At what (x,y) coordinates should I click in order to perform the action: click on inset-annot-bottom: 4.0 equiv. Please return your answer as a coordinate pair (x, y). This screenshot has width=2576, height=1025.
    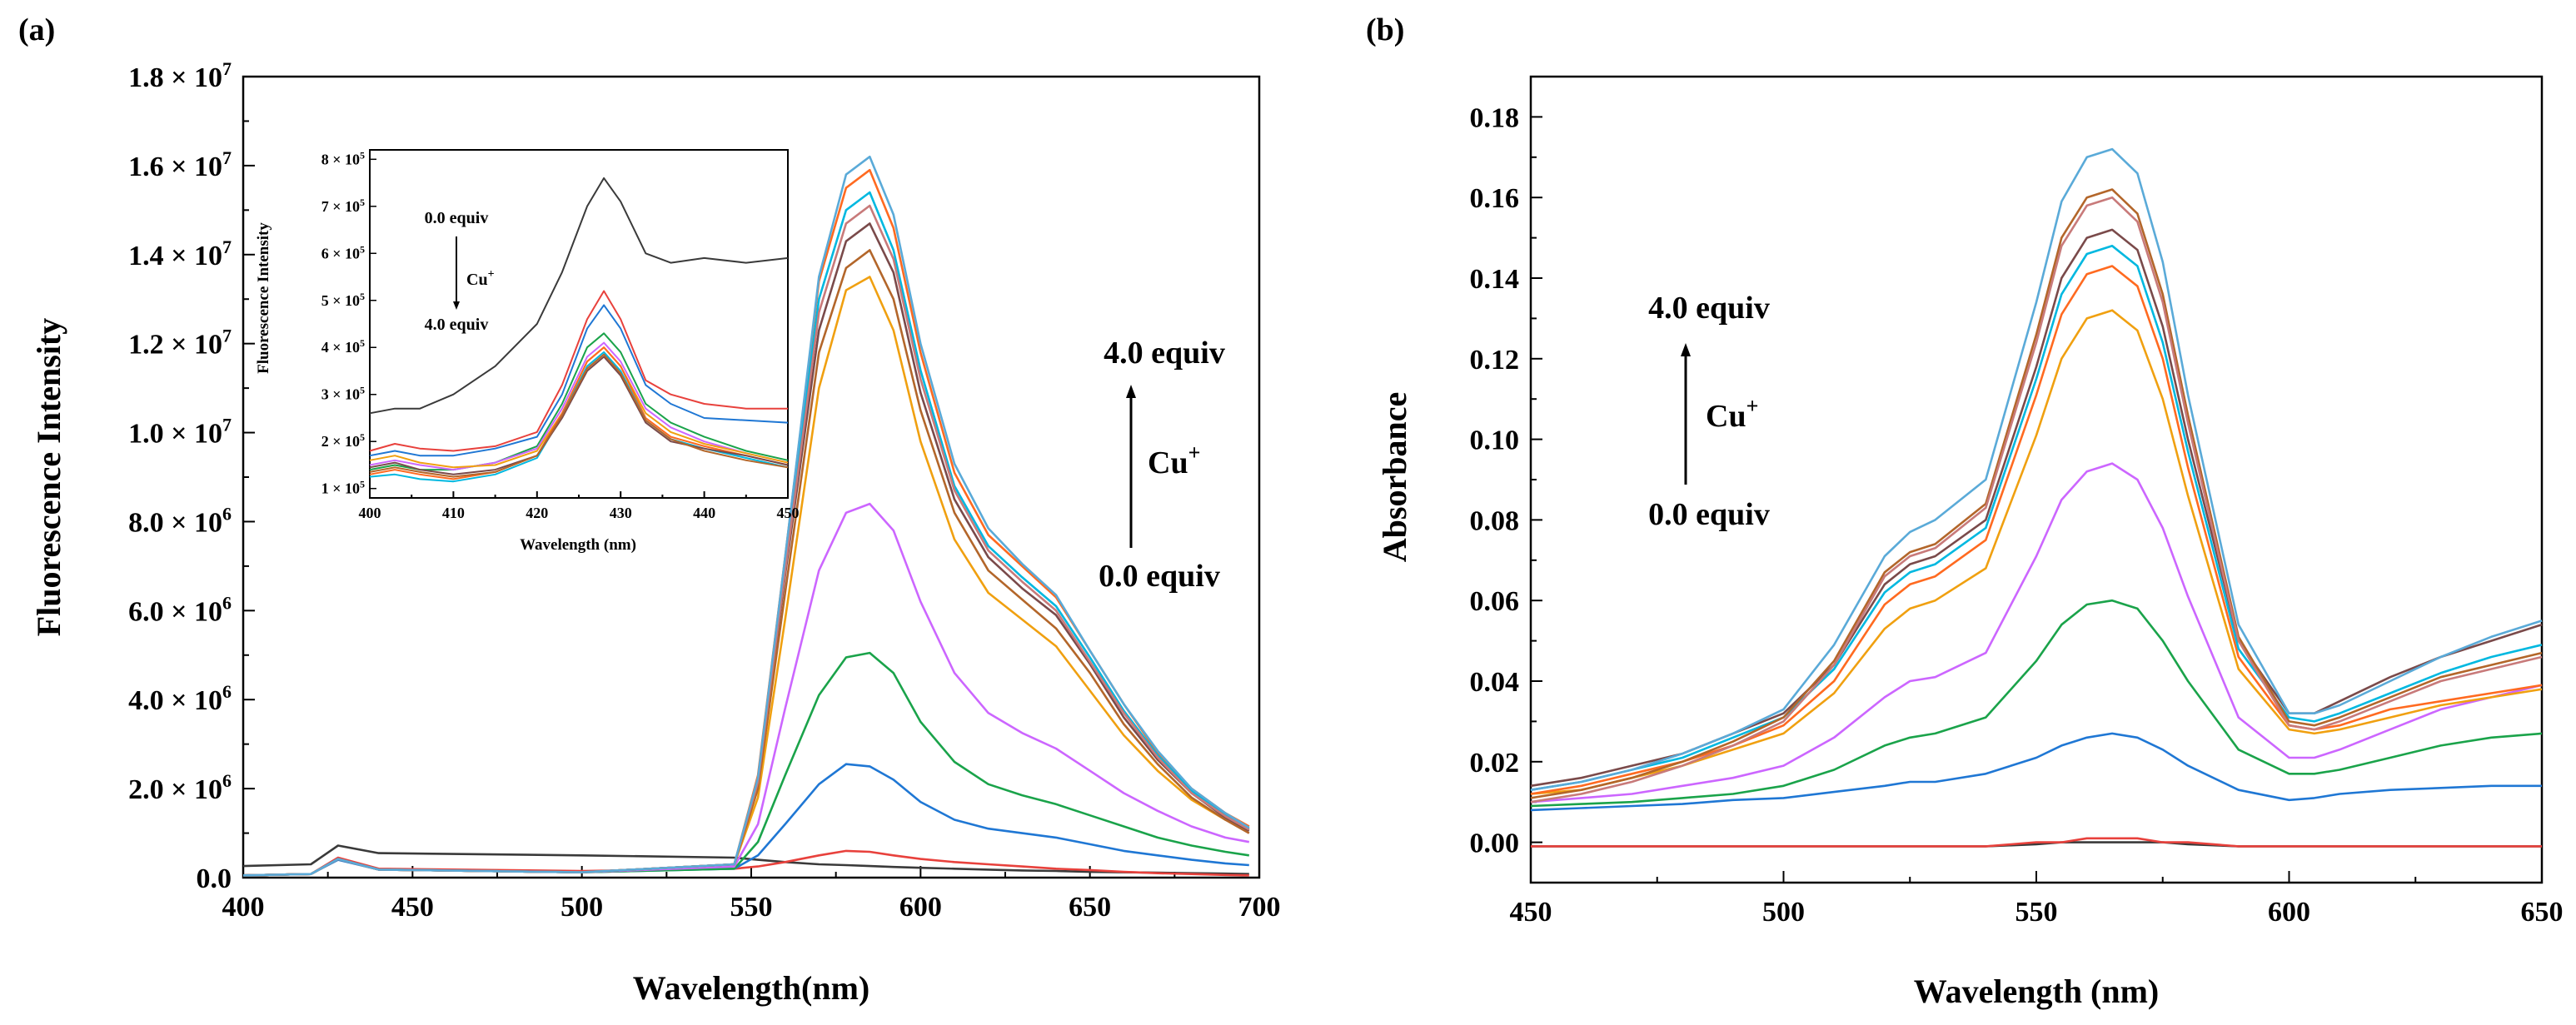
    Looking at the image, I should click on (457, 325).